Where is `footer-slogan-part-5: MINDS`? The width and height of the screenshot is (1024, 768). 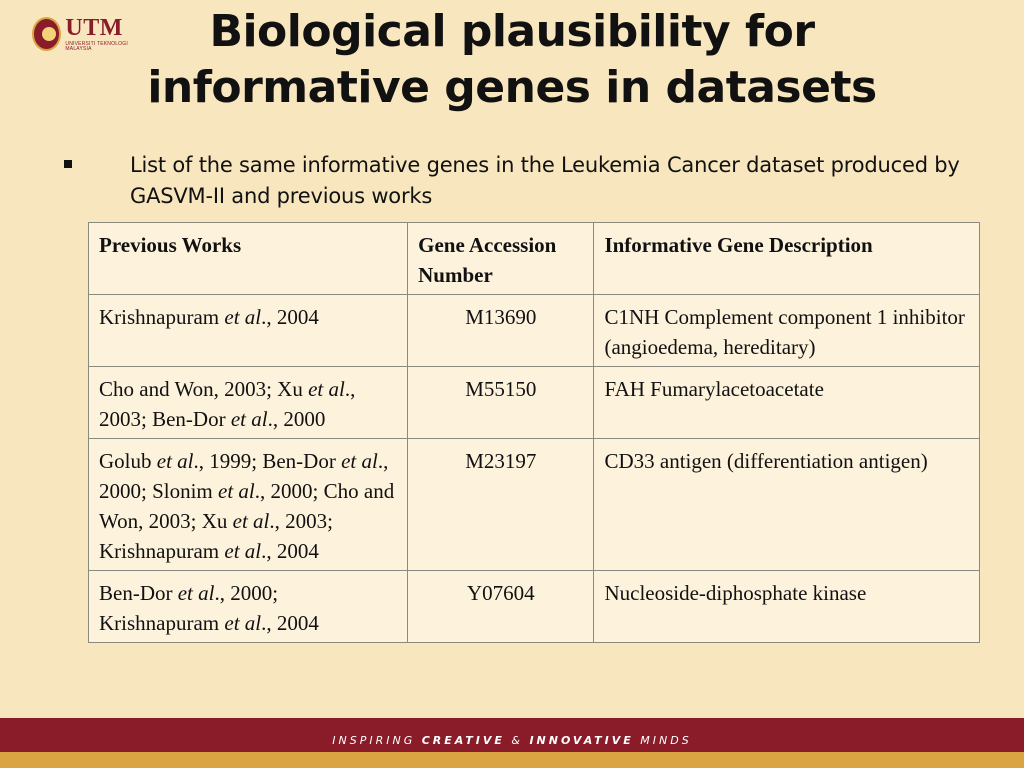
footer-slogan-part-5: MINDS is located at coordinates (662, 740).